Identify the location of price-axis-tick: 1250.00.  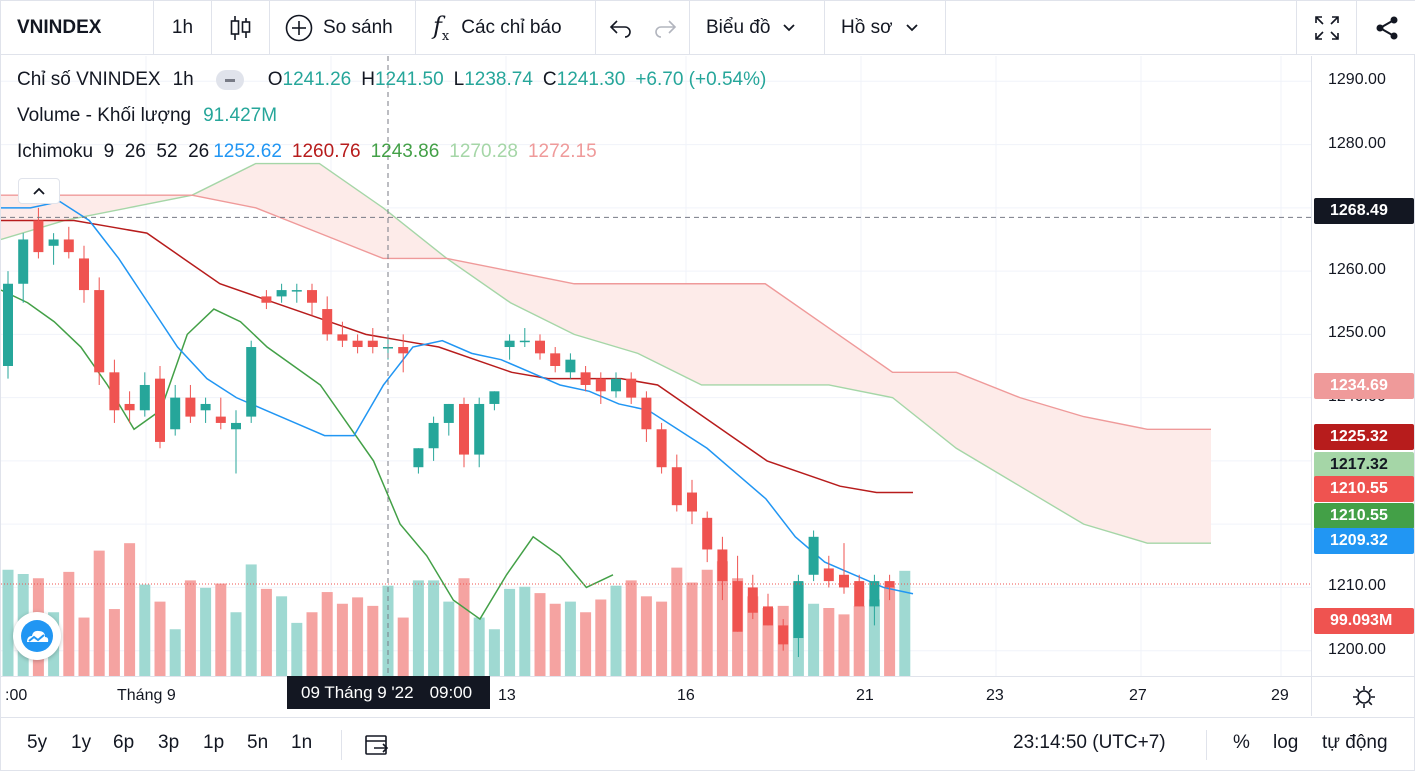
(1357, 333).